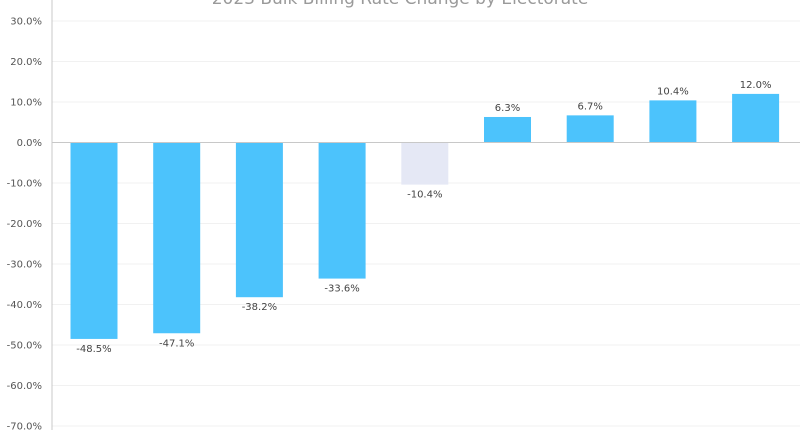 This screenshot has height=434, width=800. What do you see at coordinates (259, 307) in the screenshot?
I see `bar-data-label: -38.2%` at bounding box center [259, 307].